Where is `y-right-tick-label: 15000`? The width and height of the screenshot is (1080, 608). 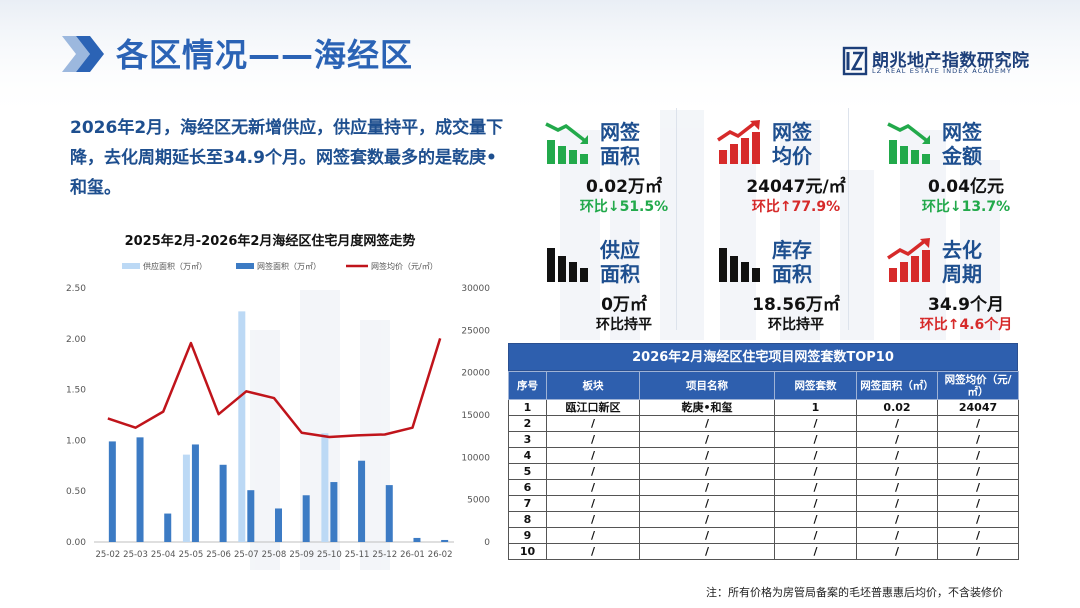
y-right-tick-label: 15000 is located at coordinates (475, 416).